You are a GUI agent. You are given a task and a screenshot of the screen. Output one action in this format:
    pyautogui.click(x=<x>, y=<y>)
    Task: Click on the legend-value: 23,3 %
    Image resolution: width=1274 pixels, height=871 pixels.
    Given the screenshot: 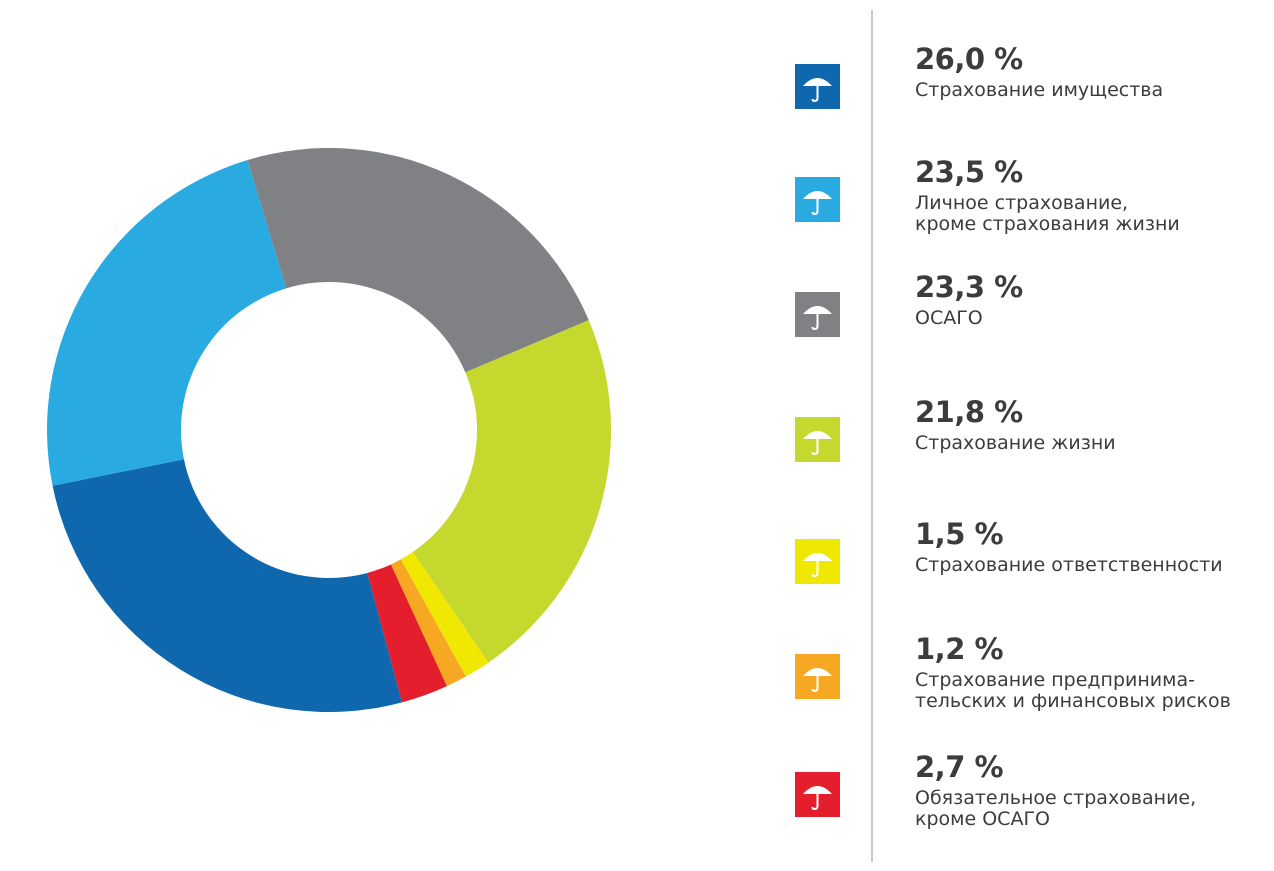 What is the action you would take?
    pyautogui.click(x=969, y=287)
    